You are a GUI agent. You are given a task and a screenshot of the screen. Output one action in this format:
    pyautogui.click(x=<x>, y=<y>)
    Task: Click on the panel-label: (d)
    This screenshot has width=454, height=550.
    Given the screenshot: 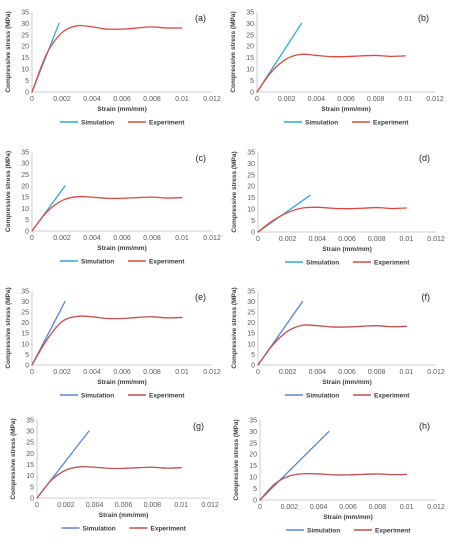 What is the action you would take?
    pyautogui.click(x=424, y=158)
    